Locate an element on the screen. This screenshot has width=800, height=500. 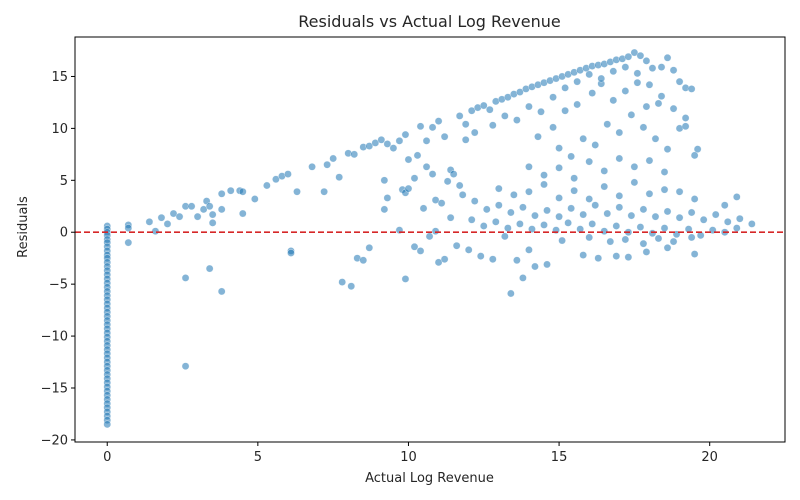
y-tick-label: −5 is located at coordinates (58, 285).